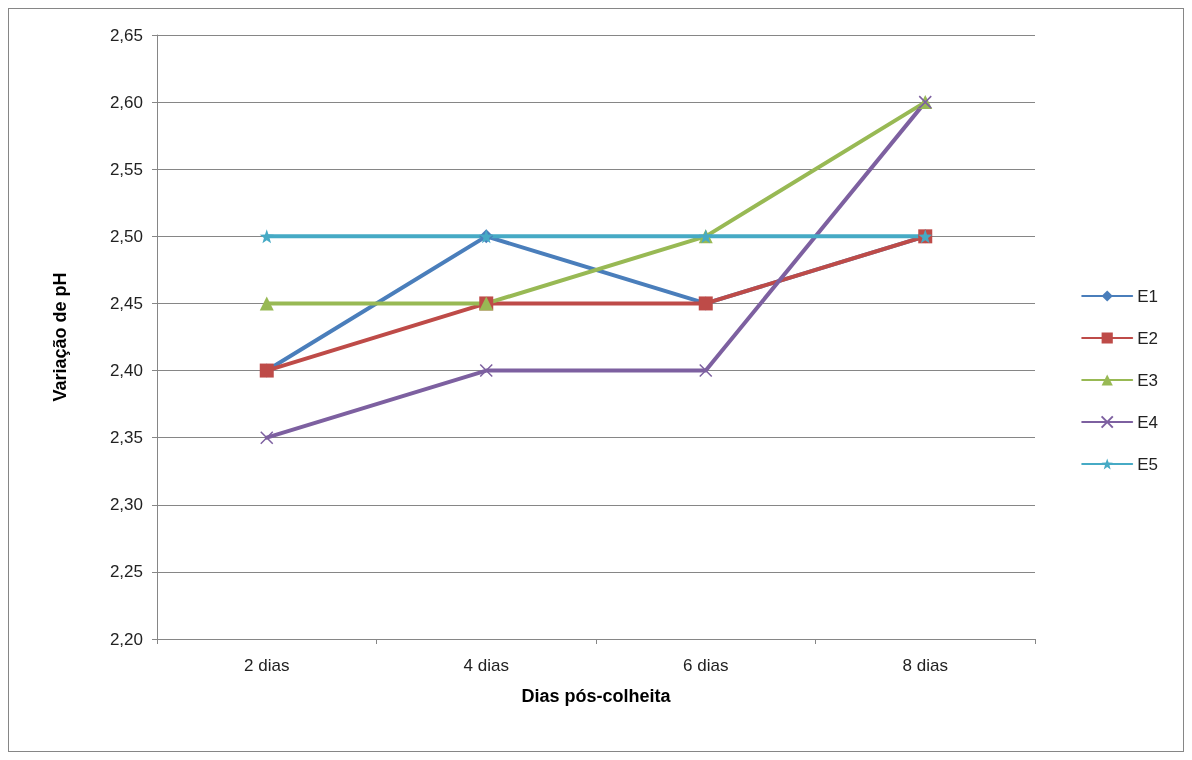 The image size is (1192, 760). Describe the element at coordinates (126, 572) in the screenshot. I see `y-tick-label: 2,25` at that location.